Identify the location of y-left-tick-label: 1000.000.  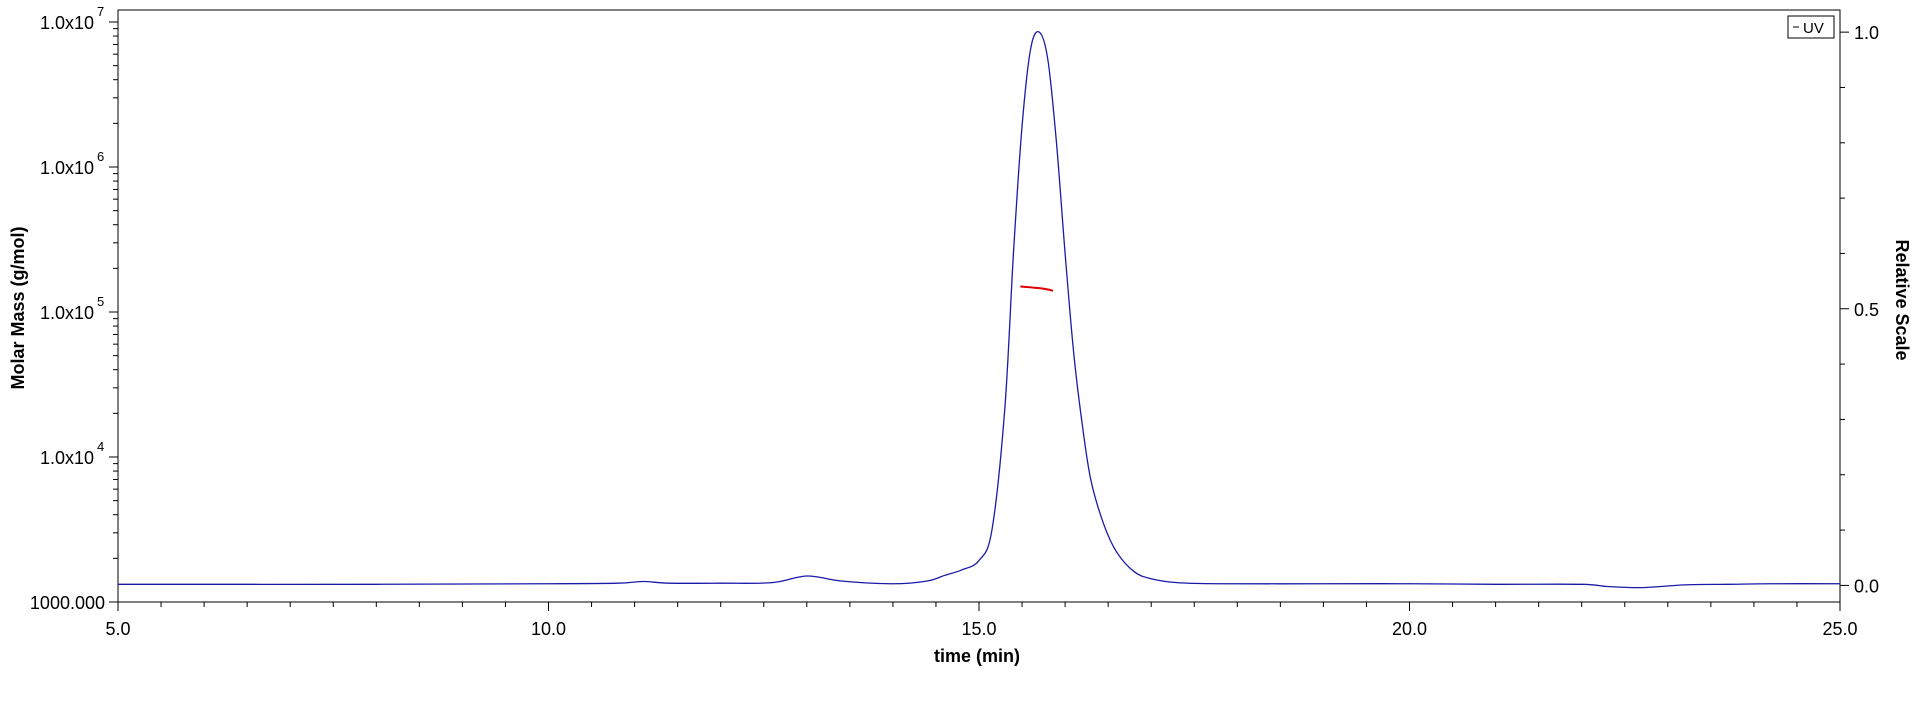
(67, 603).